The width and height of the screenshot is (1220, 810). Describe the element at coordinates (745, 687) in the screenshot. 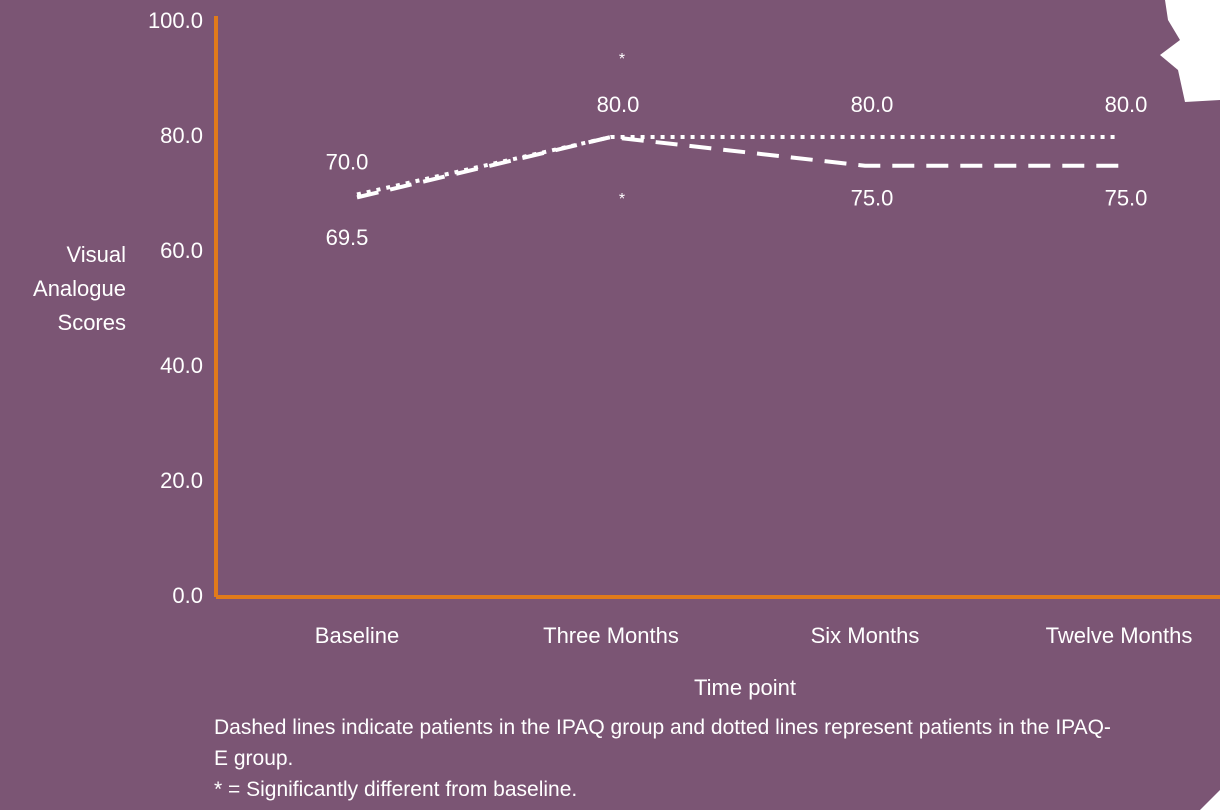

I see `x-axis-label: Time point` at that location.